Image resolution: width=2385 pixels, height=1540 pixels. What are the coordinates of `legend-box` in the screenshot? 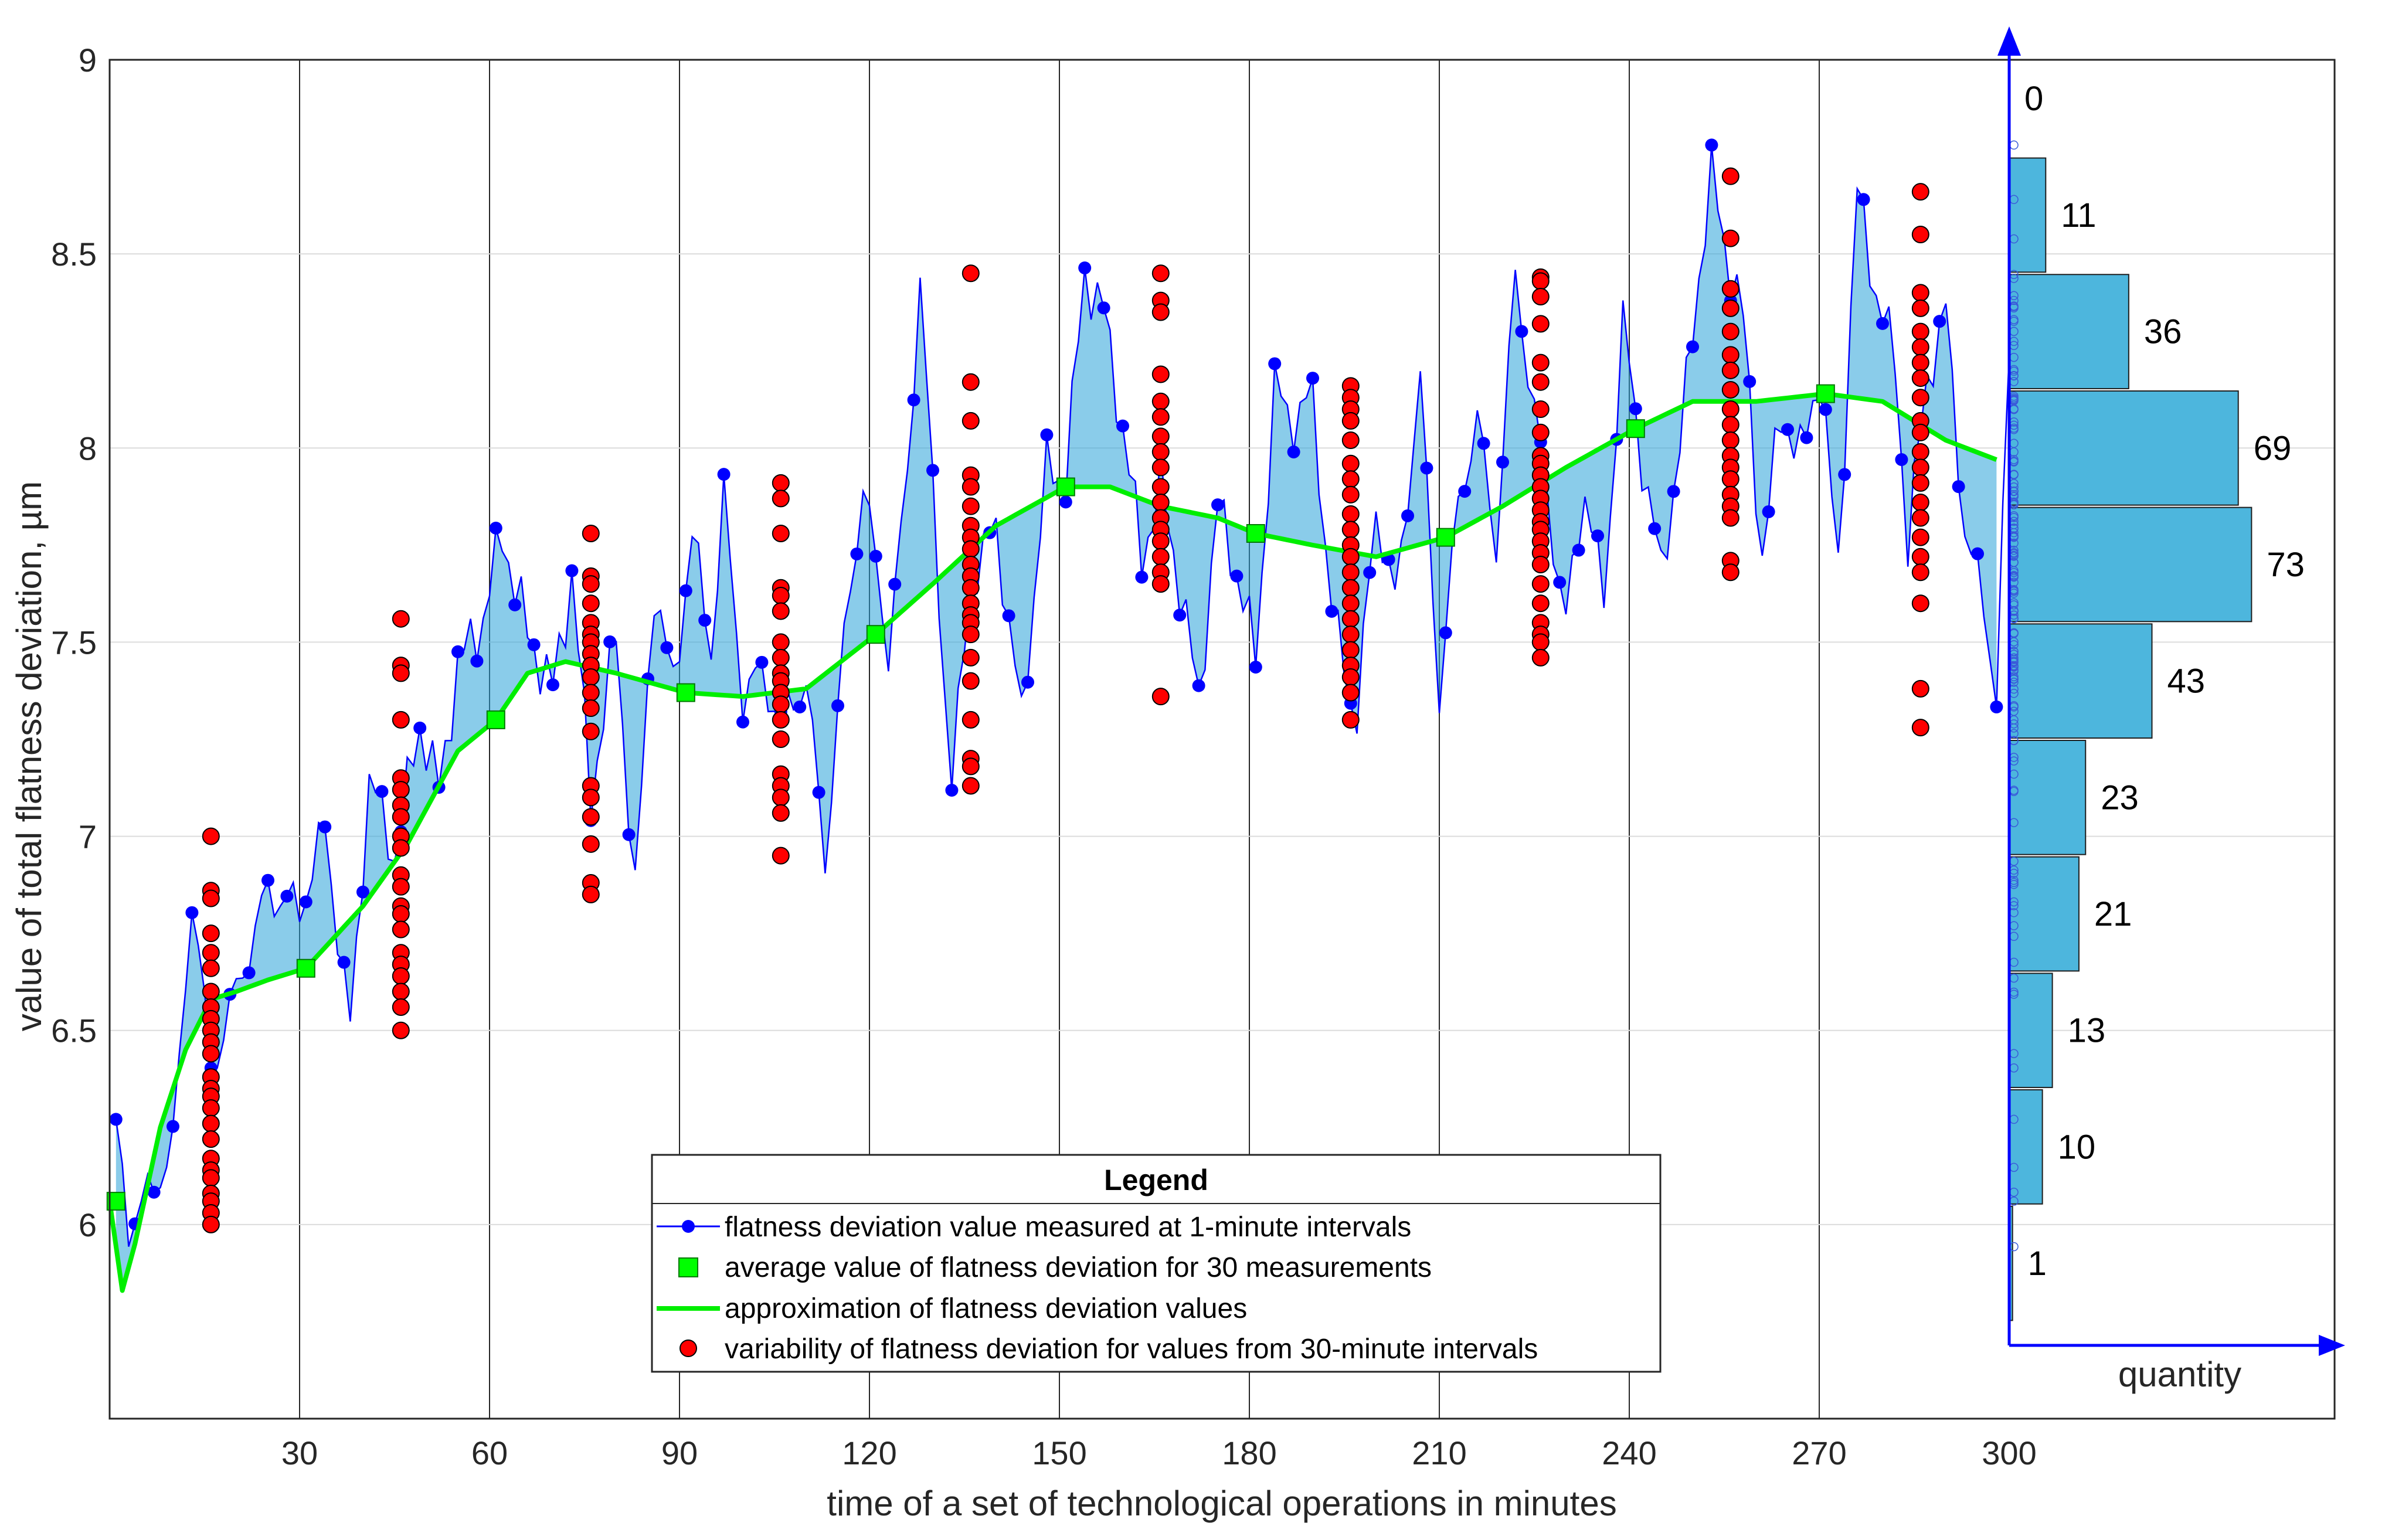 It's located at (1156, 1264).